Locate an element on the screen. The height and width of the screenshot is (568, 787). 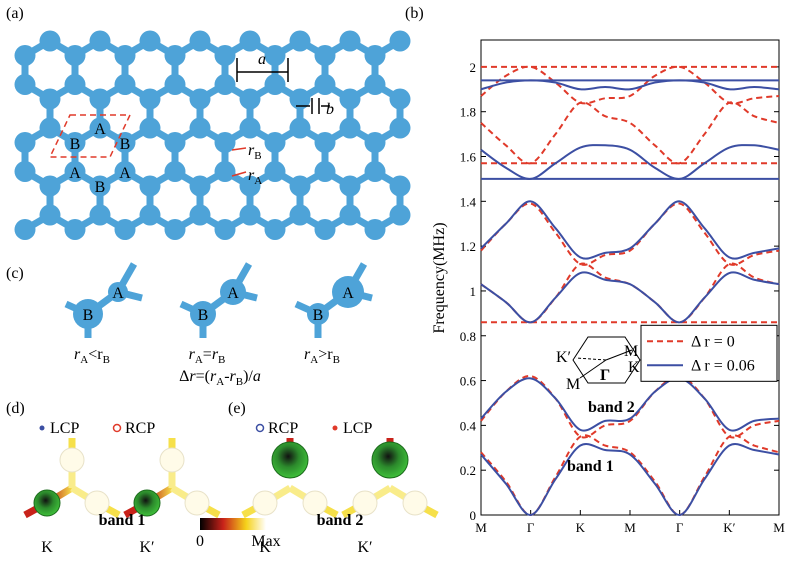
field-hotspot is located at coordinates (290, 460).